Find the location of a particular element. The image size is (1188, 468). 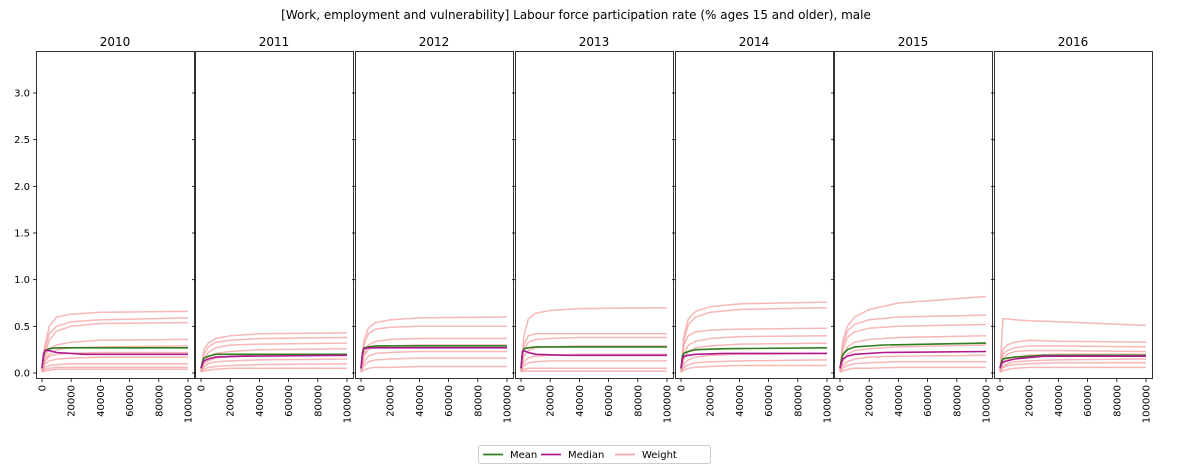

legend-frame is located at coordinates (594, 454).